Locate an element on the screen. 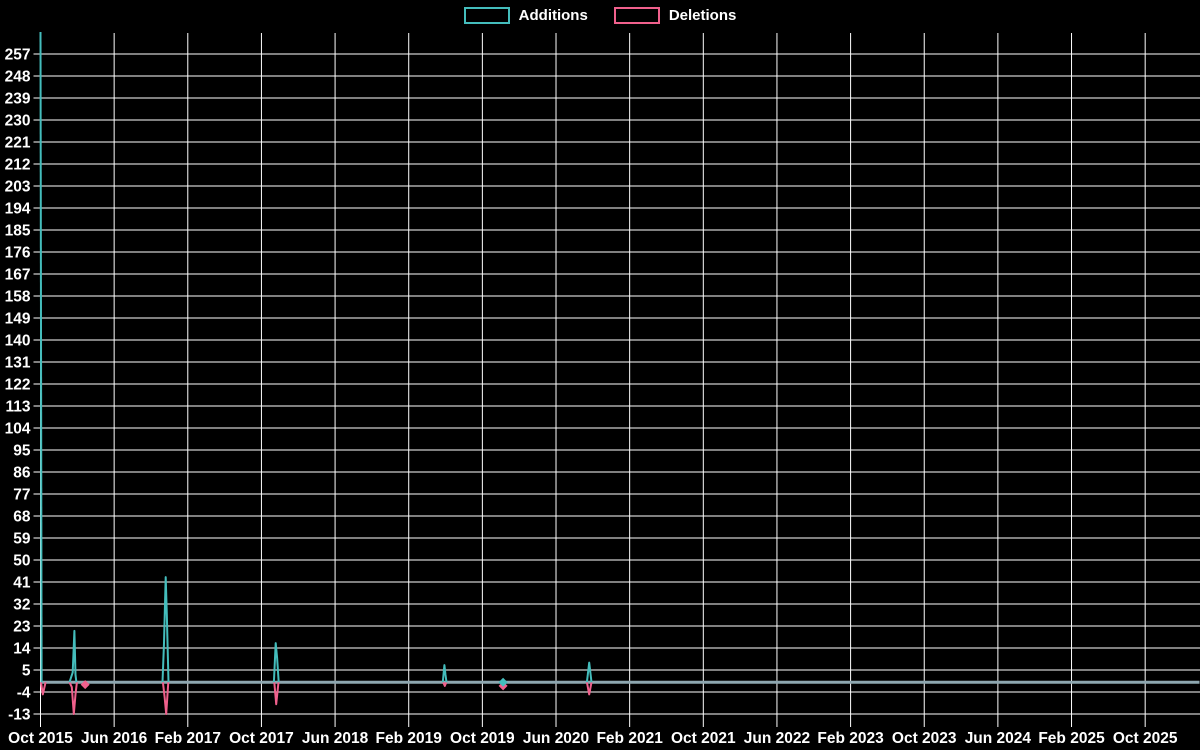 The height and width of the screenshot is (750, 1200). x-tick-label: Oct 2023 is located at coordinates (924, 738).